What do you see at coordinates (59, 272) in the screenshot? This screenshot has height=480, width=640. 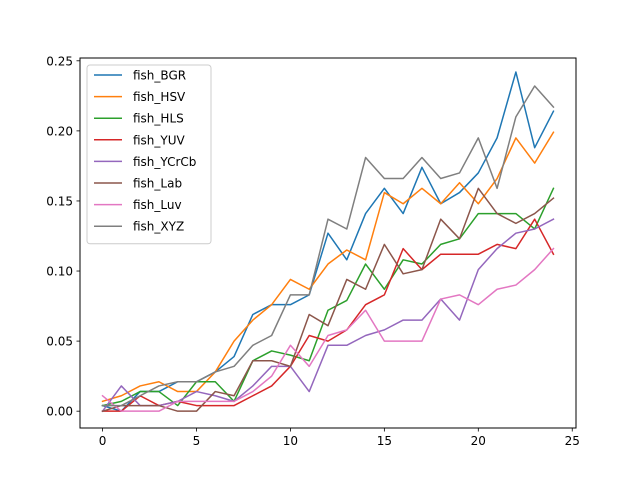 I see `y-tick-label: 0.10` at bounding box center [59, 272].